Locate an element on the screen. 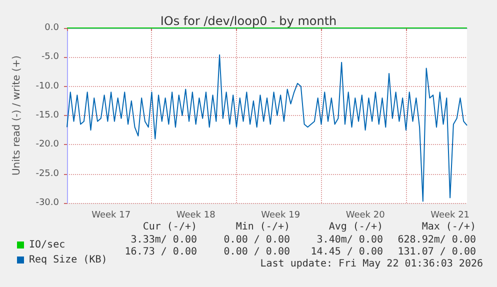  legend-label: IO/sec is located at coordinates (47, 245).